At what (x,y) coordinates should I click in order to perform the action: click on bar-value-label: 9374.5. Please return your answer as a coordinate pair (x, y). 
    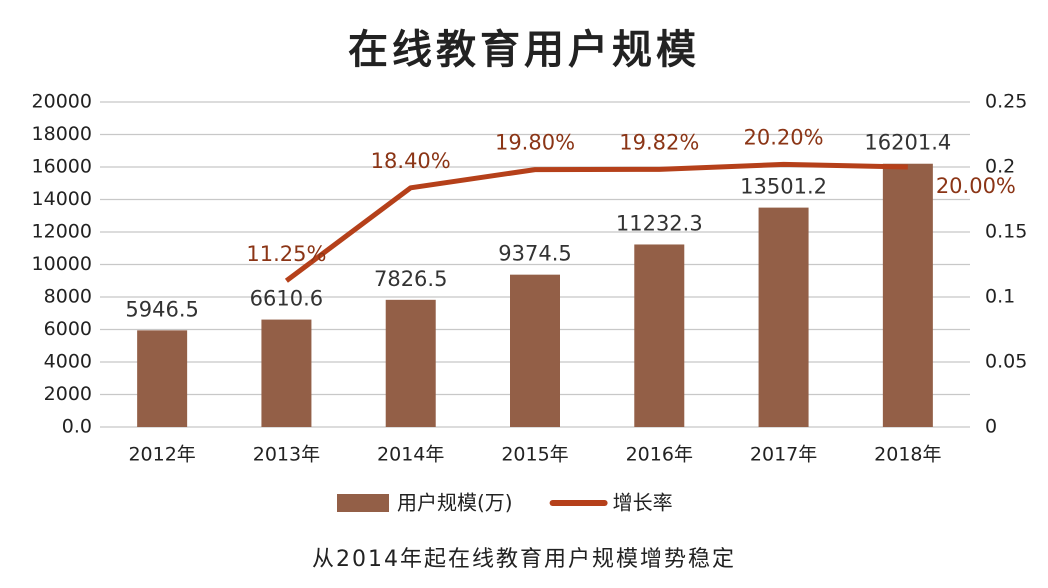
    Looking at the image, I should click on (534, 254).